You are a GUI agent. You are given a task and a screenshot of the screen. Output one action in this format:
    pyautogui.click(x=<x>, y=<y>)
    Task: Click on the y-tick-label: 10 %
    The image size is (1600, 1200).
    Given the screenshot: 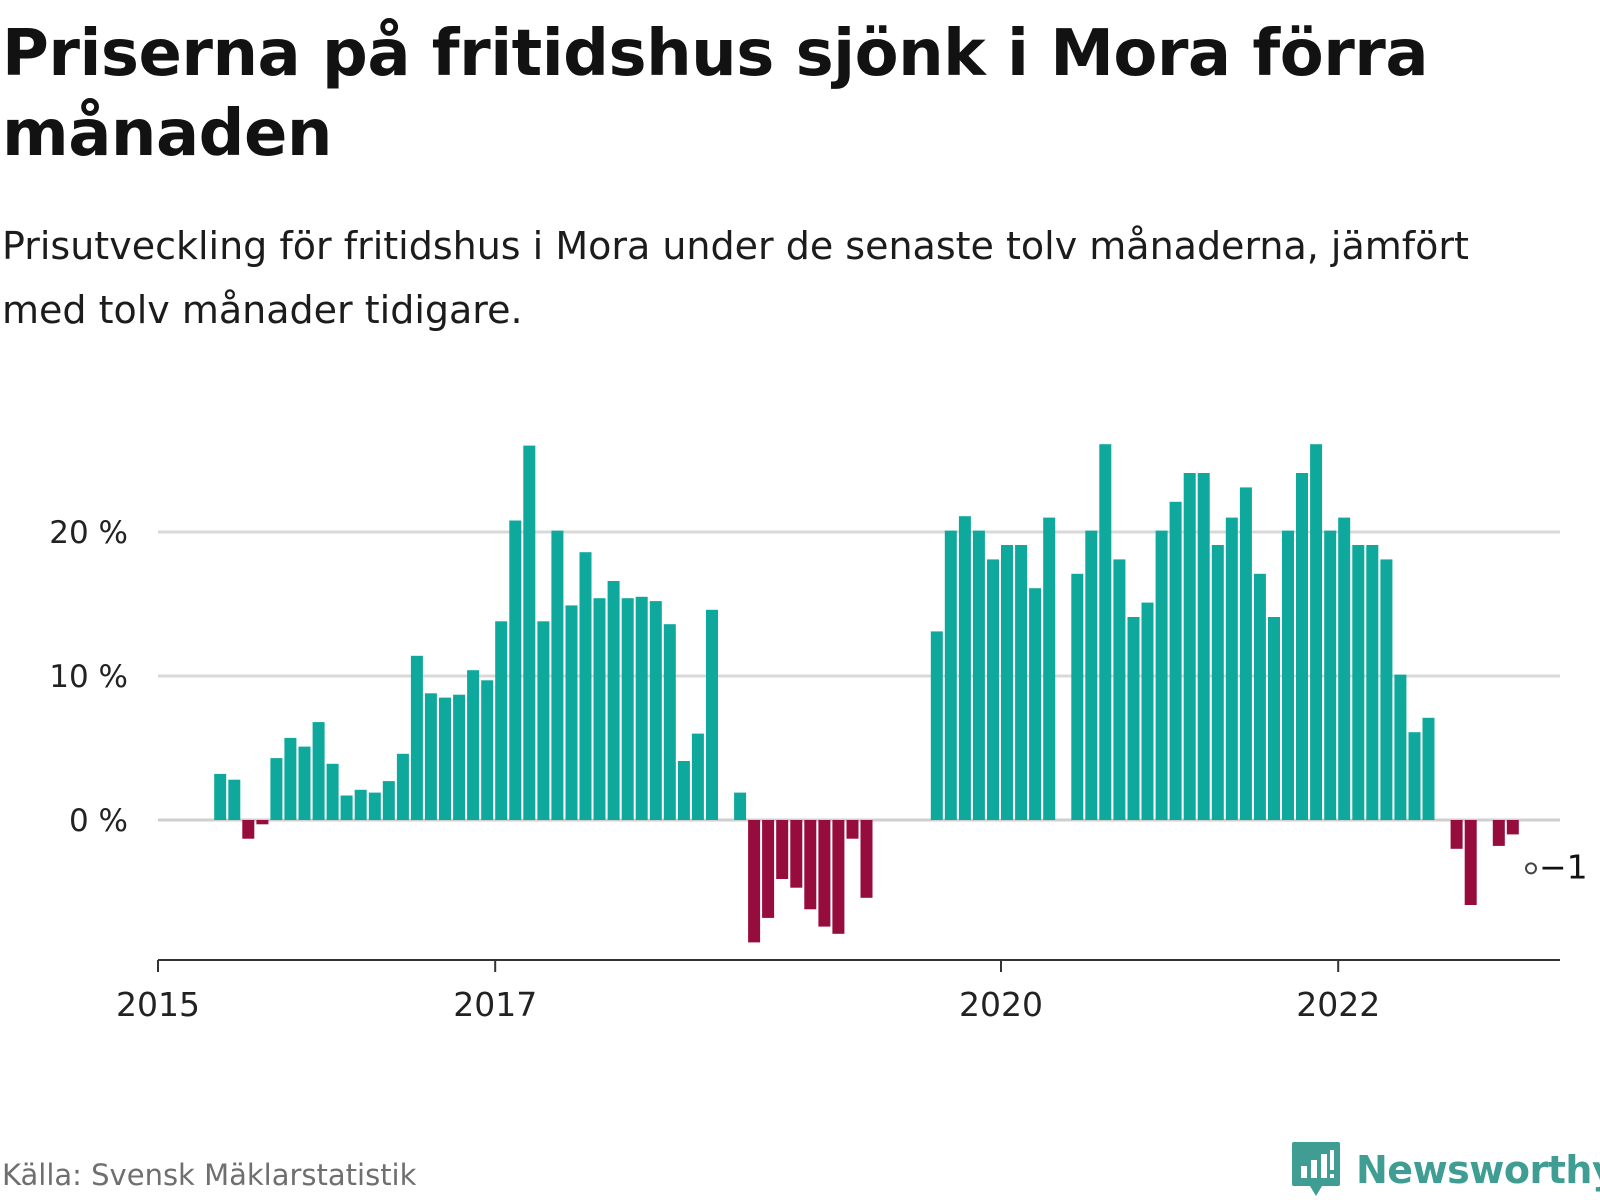 What is the action you would take?
    pyautogui.click(x=88, y=677)
    